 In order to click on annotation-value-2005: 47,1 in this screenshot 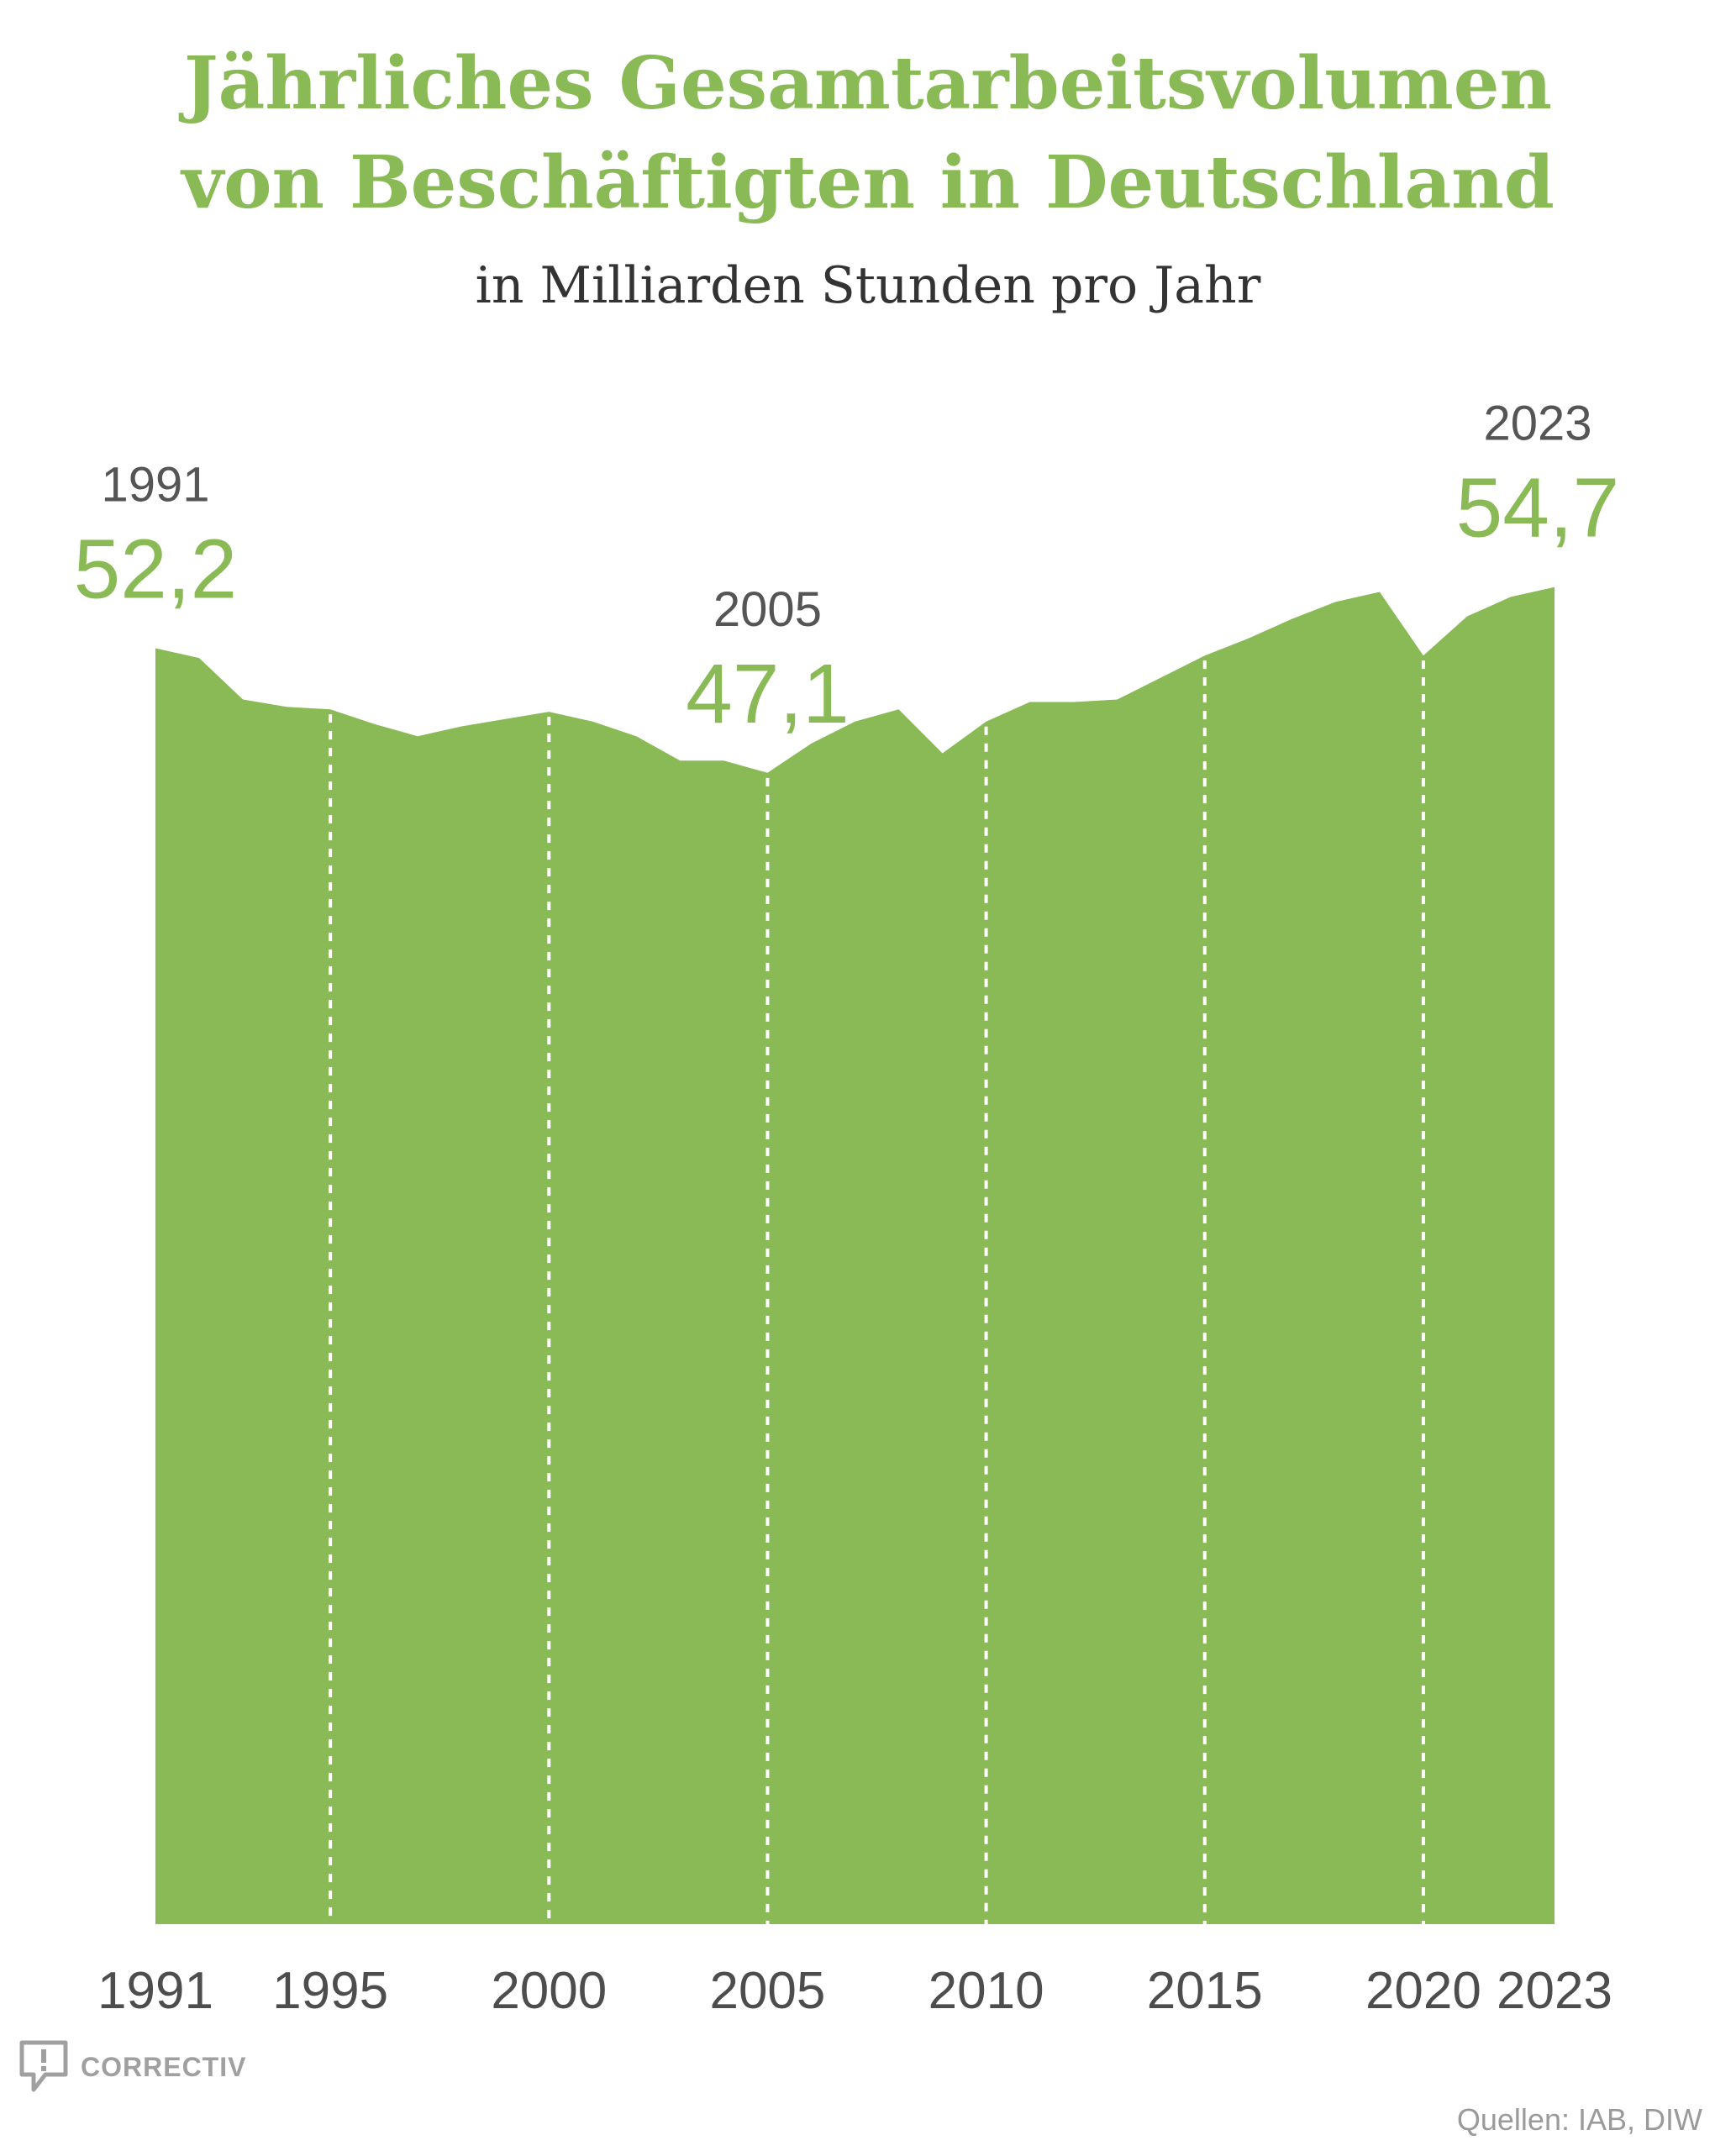, I will do `click(768, 694)`.